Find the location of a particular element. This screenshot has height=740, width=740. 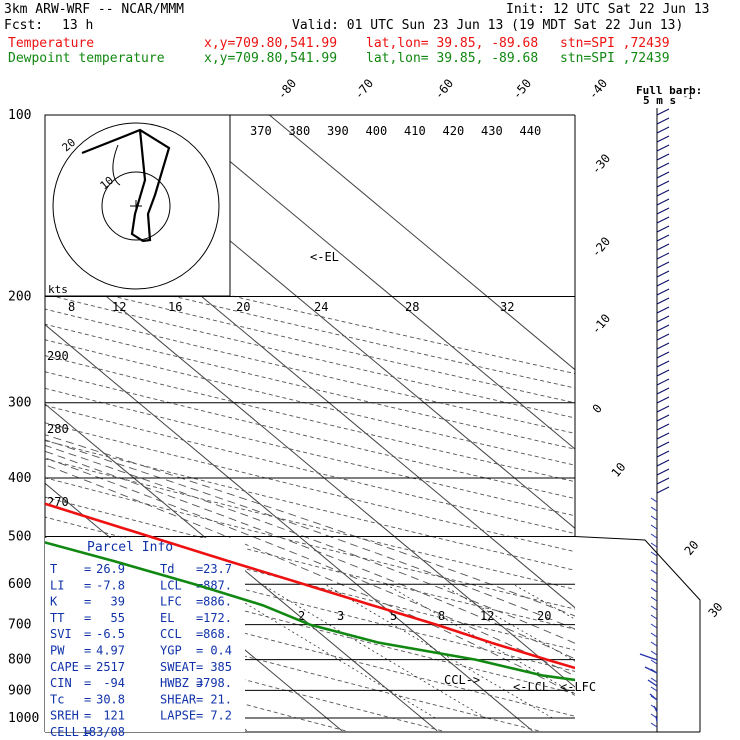

hodograph-speed-label: 20 is located at coordinates (243, 307).